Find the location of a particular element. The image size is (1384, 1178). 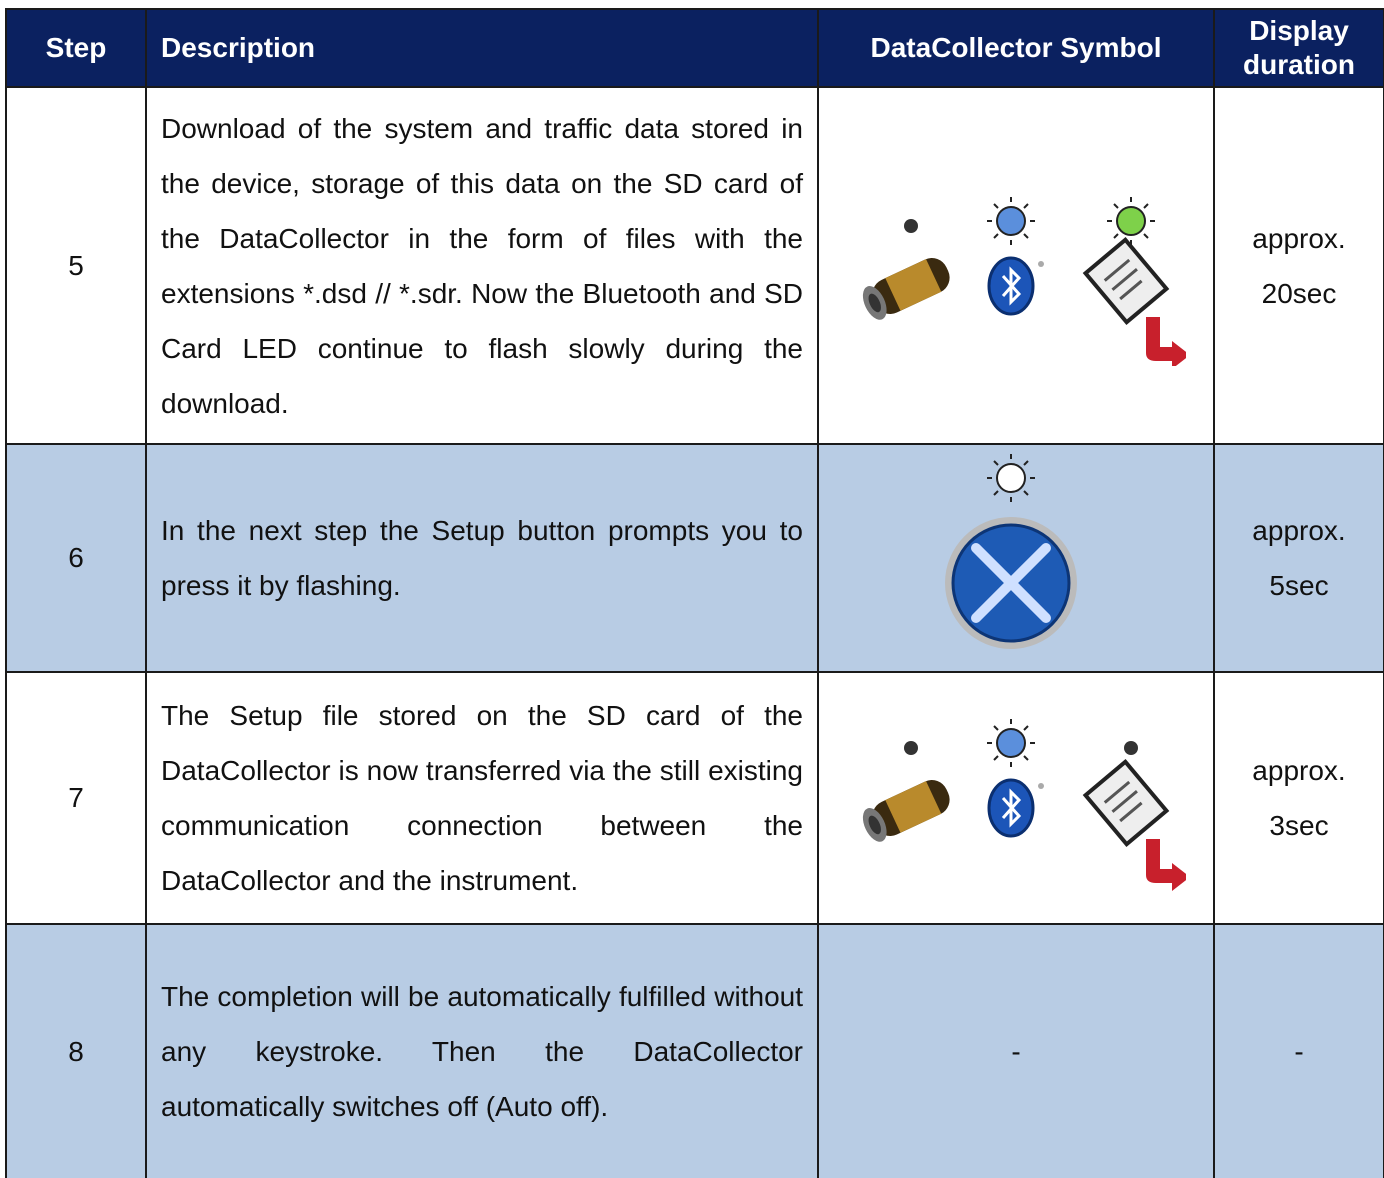

step-cell: 6 is located at coordinates (76, 558).